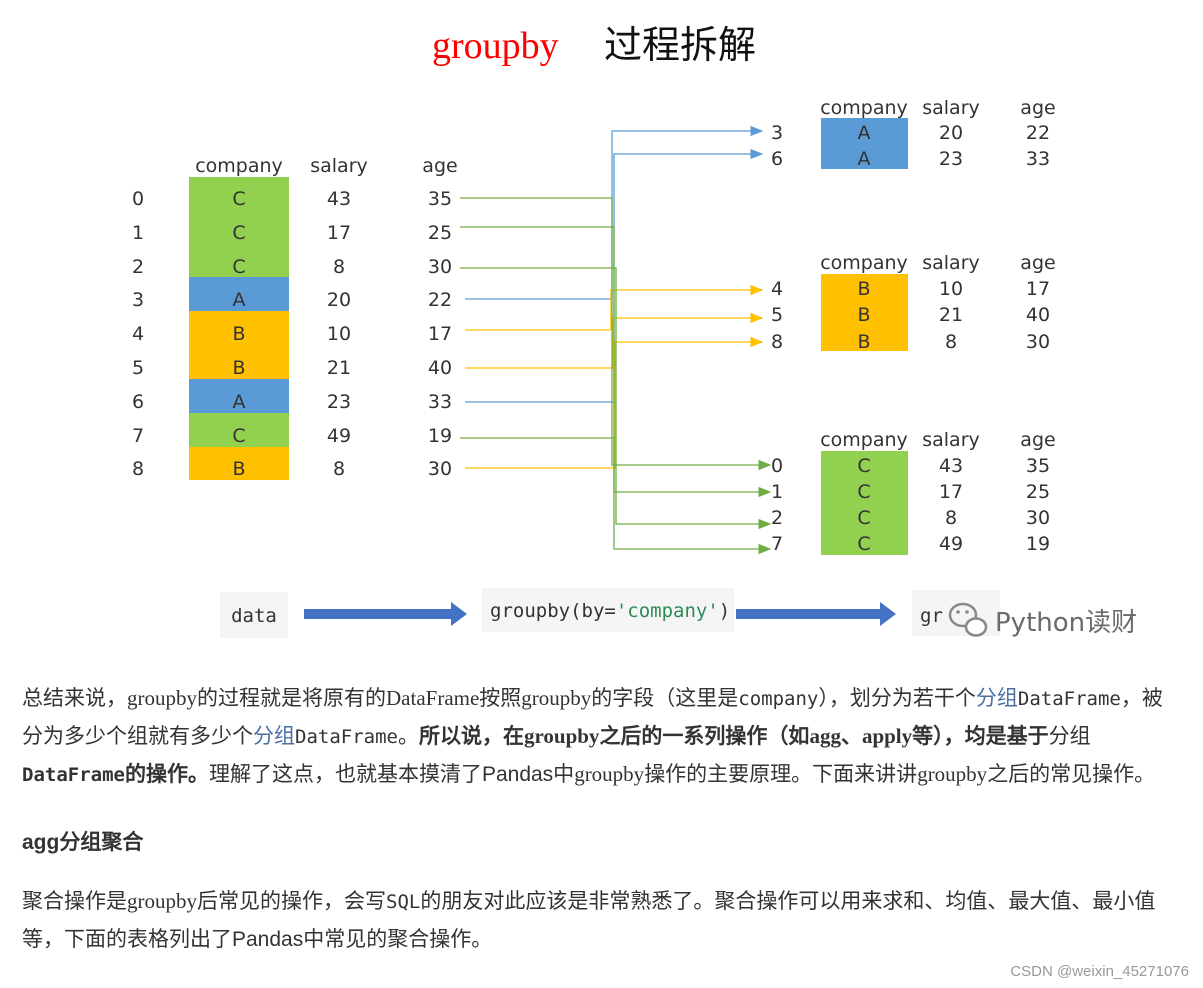 The height and width of the screenshot is (988, 1203). What do you see at coordinates (910, 544) in the screenshot?
I see `group-c-row: 7 C 49 19` at bounding box center [910, 544].